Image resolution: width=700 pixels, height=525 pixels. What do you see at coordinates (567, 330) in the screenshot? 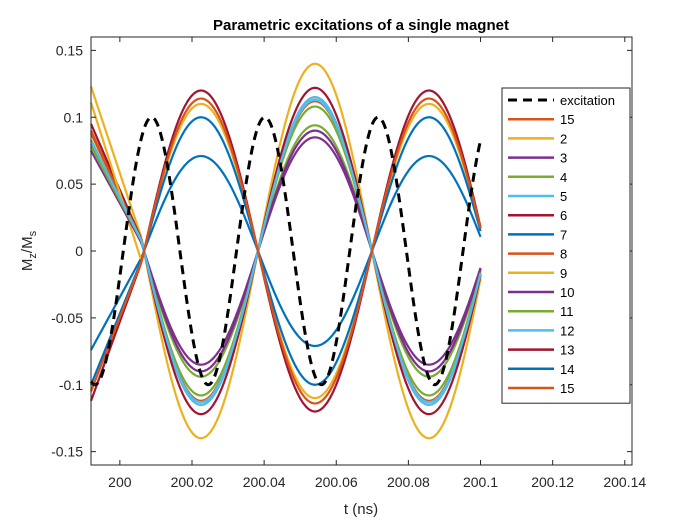
I see `legend-label: 12` at bounding box center [567, 330].